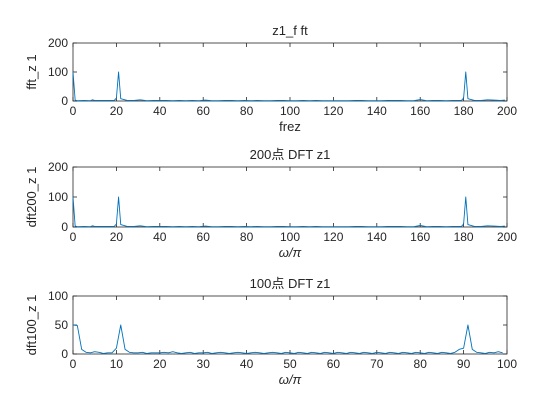 This screenshot has width=560, height=420. What do you see at coordinates (31, 71) in the screenshot?
I see `y-axis-label: fft_z 1` at bounding box center [31, 71].